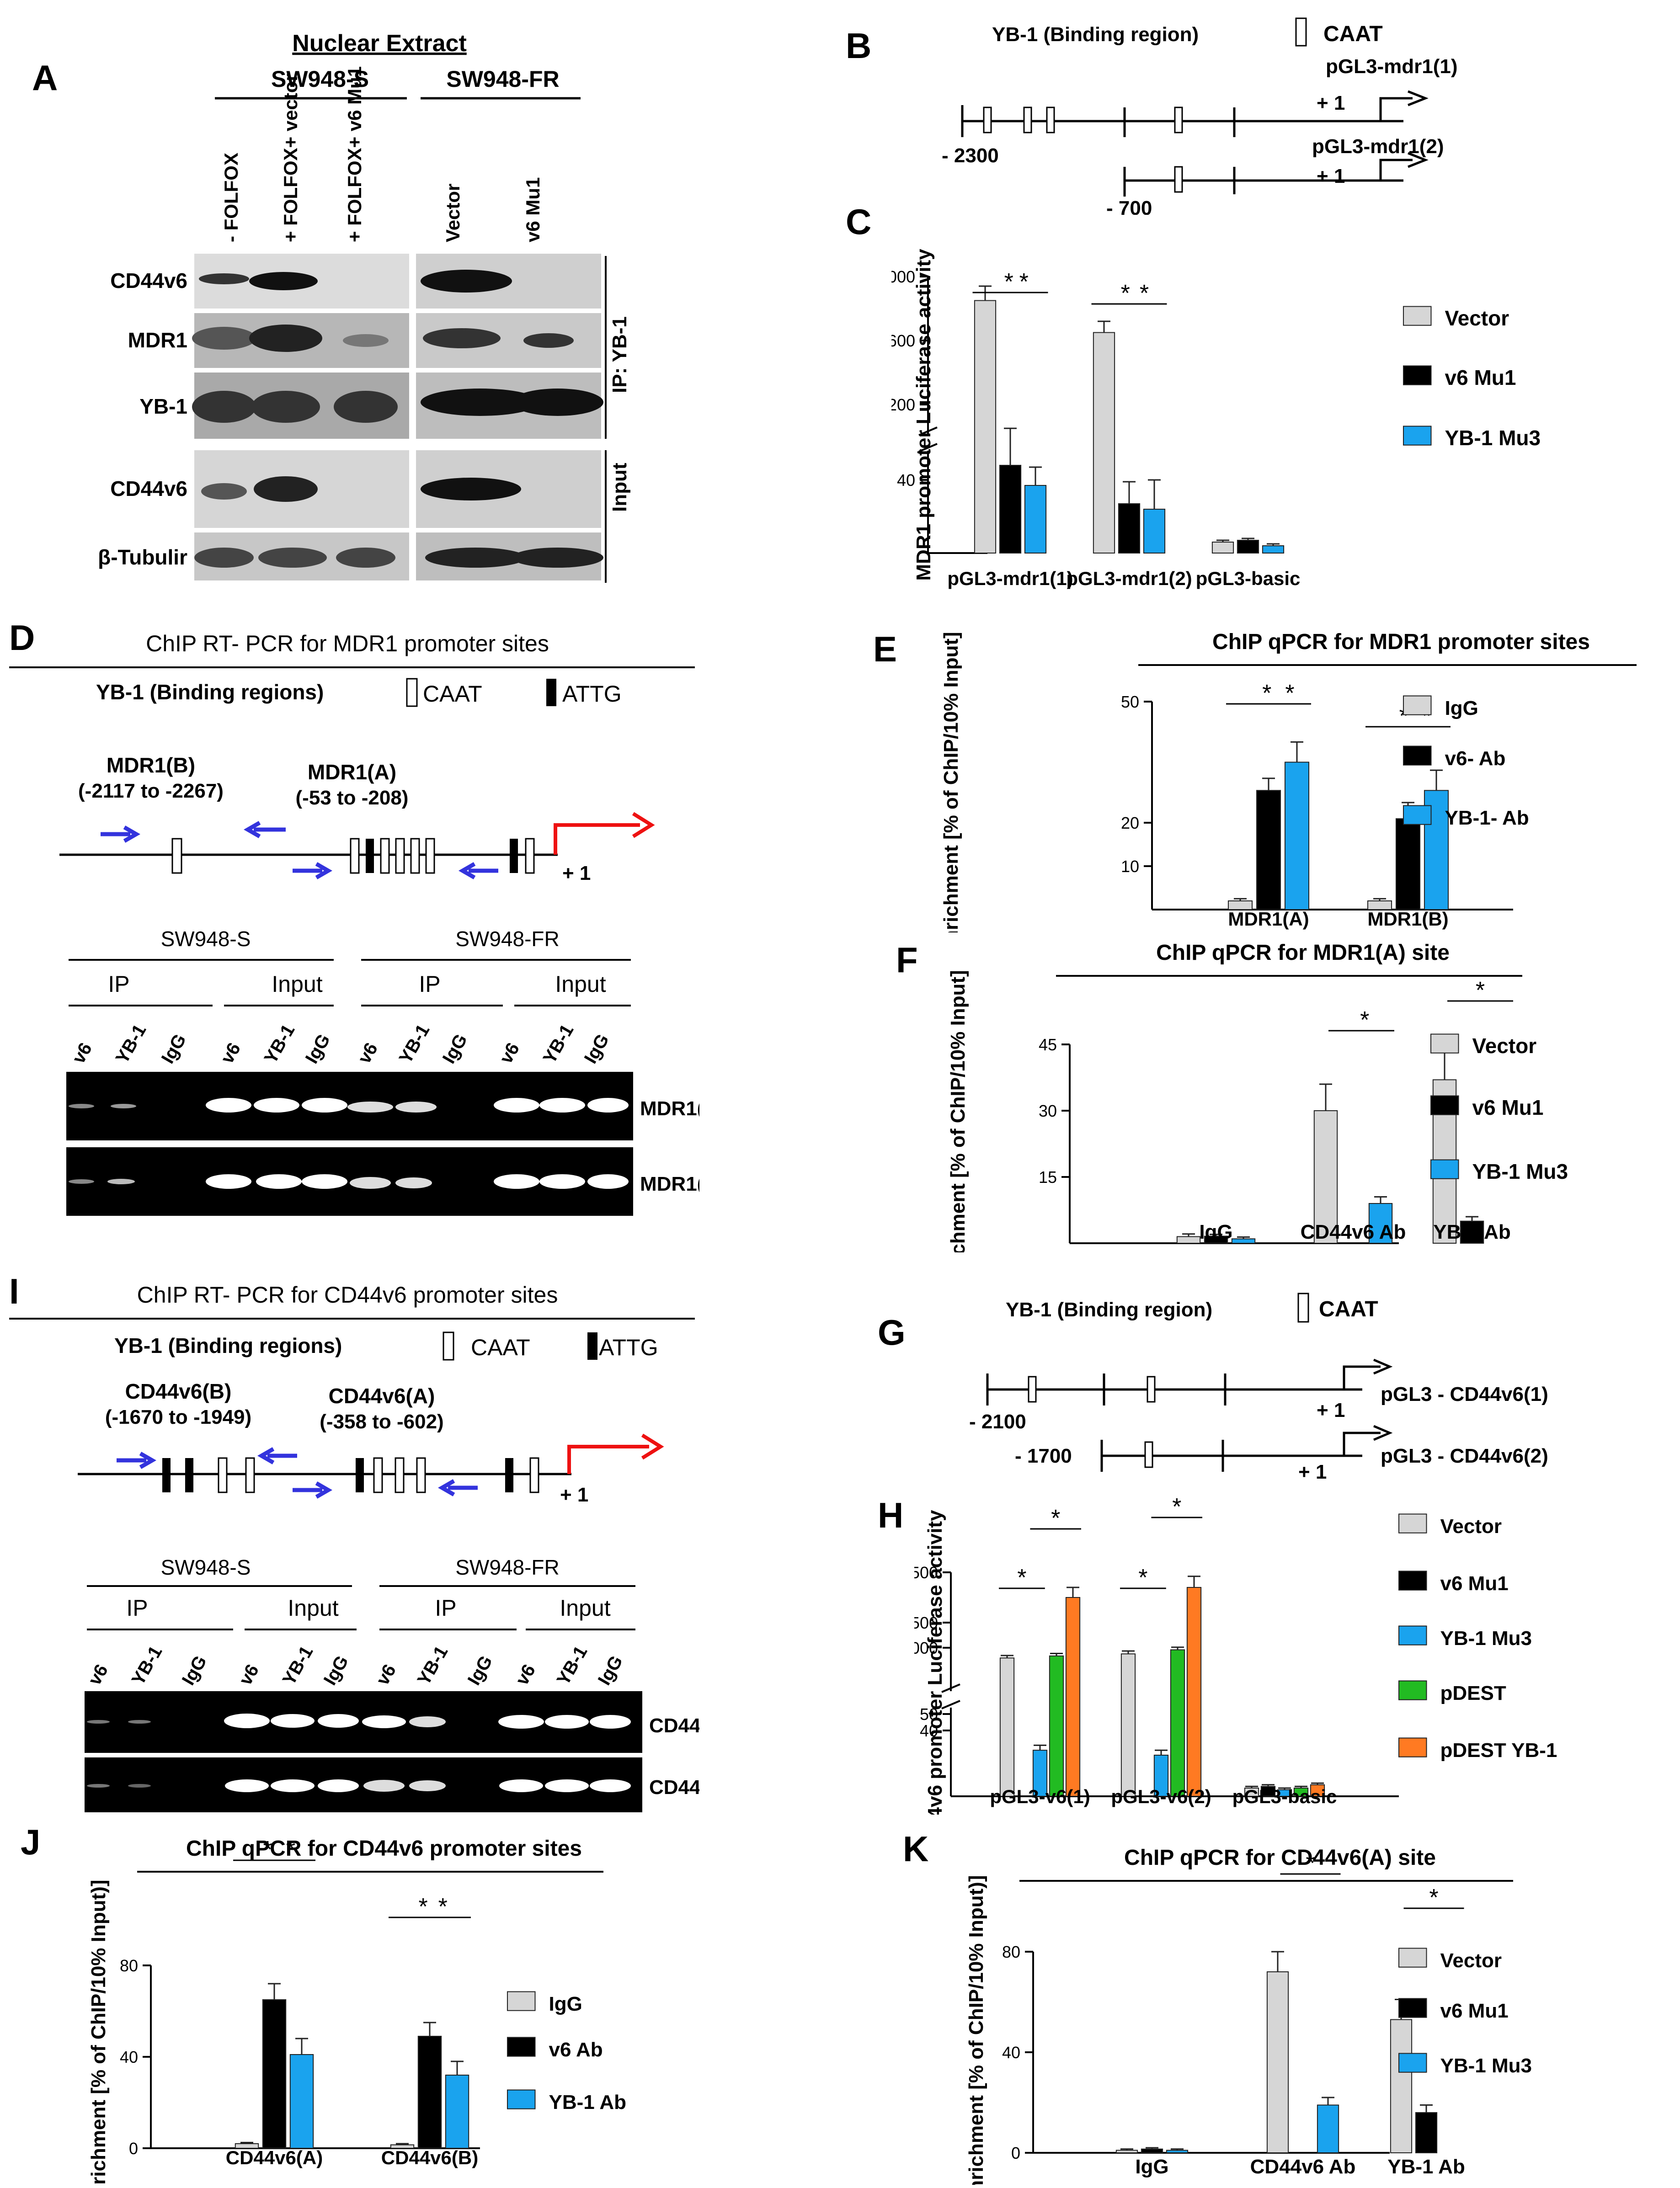 The height and width of the screenshot is (2188, 1680). Describe the element at coordinates (576, 873) in the screenshot. I see `tss-label: + 1` at that location.